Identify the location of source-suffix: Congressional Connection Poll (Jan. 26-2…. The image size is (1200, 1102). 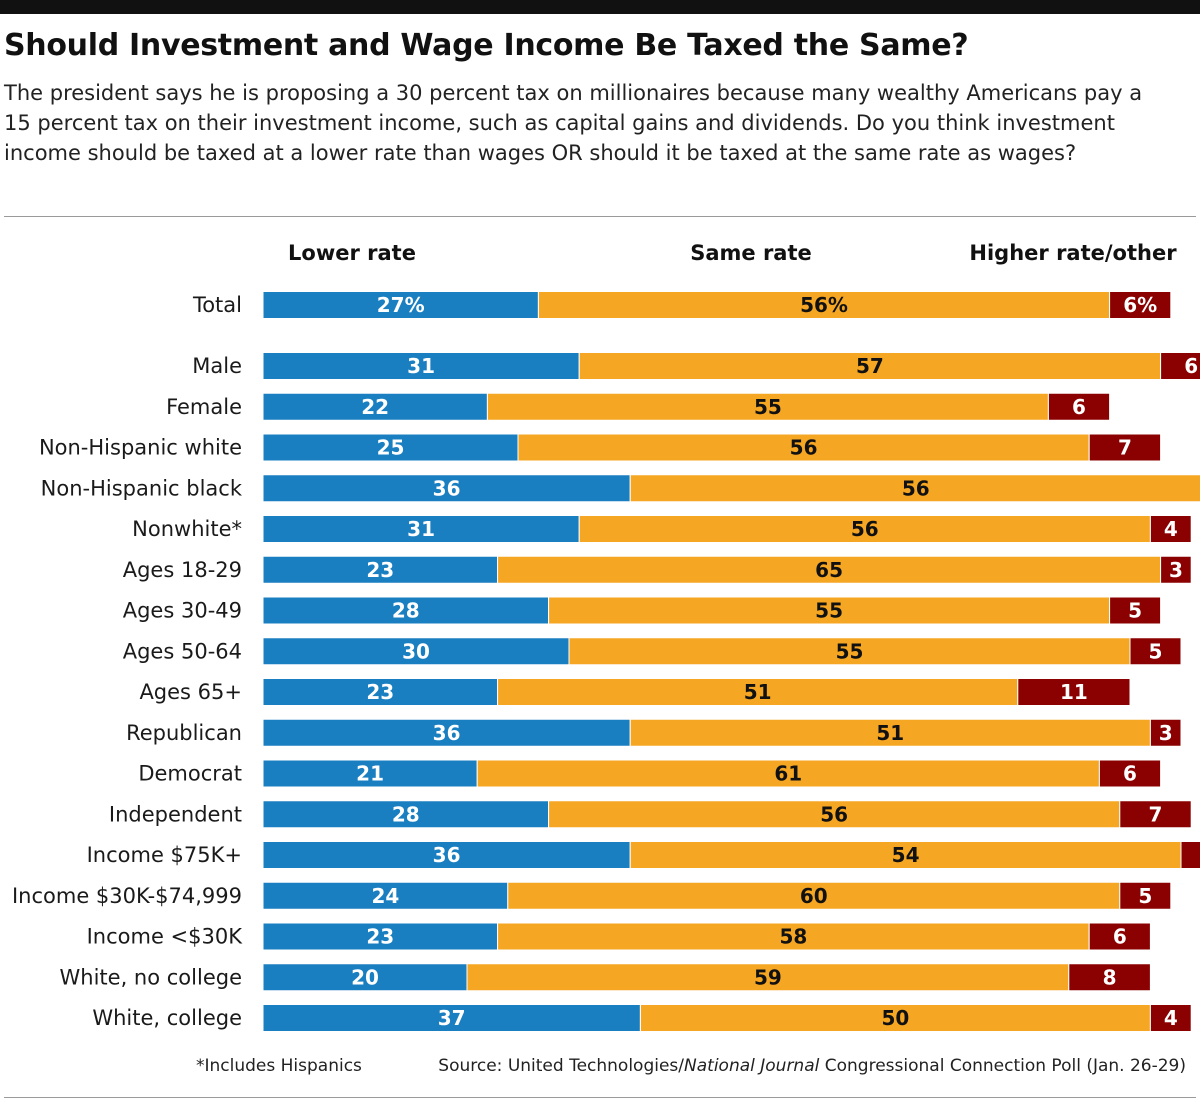
(1002, 1066).